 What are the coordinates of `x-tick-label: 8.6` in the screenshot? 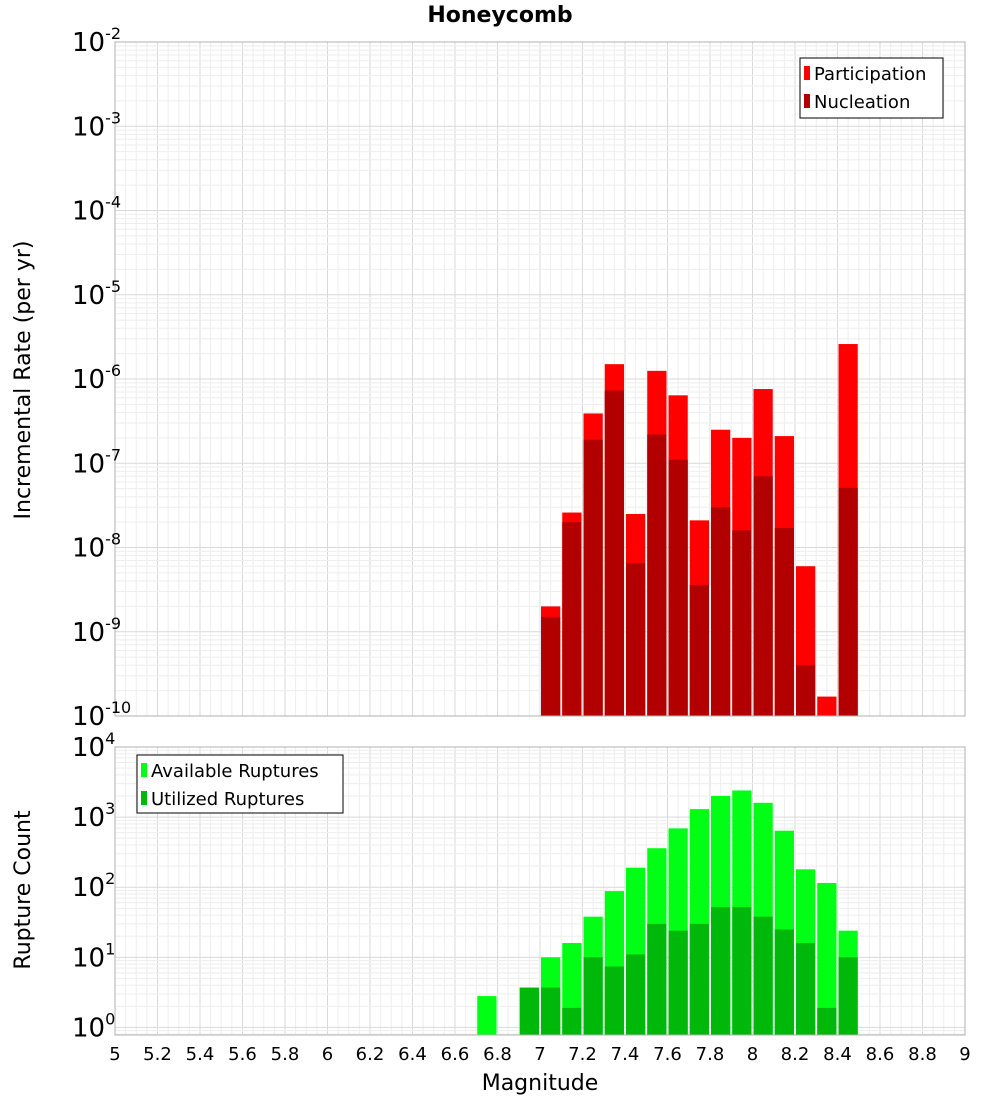 It's located at (880, 1054).